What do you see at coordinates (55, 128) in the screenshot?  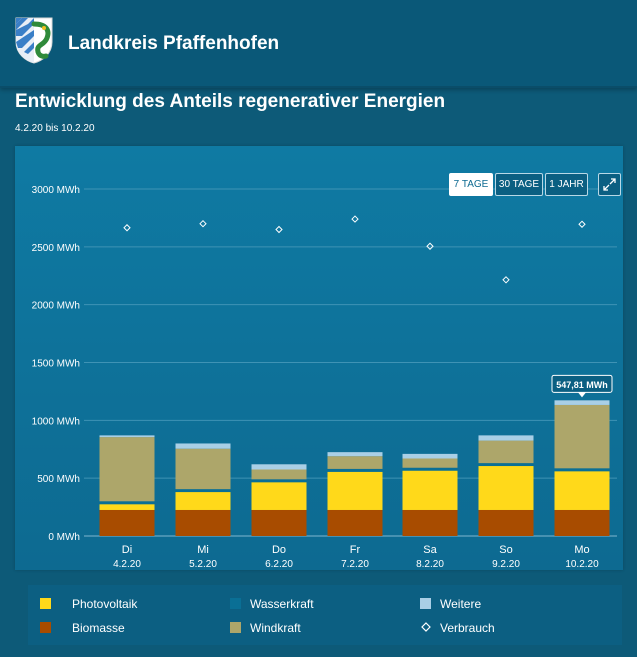 I see `date-range: 4.2.20 bis 10.2.20` at bounding box center [55, 128].